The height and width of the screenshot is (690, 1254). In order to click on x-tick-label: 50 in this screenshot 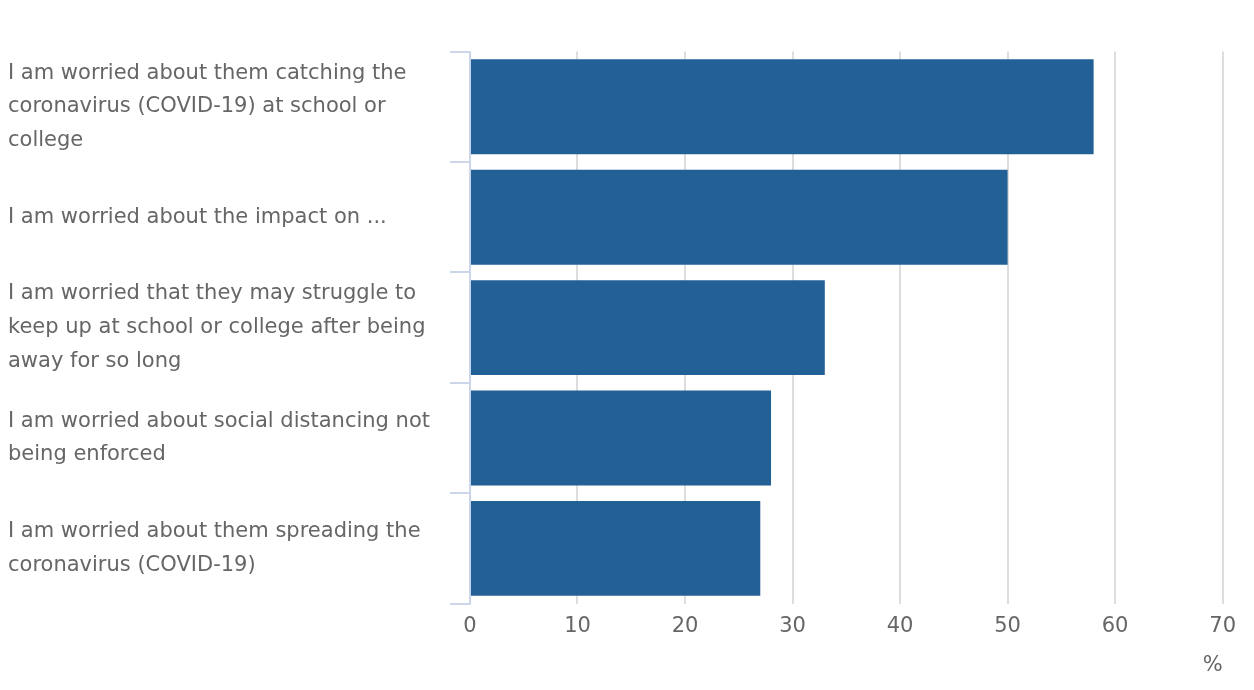, I will do `click(1007, 624)`.